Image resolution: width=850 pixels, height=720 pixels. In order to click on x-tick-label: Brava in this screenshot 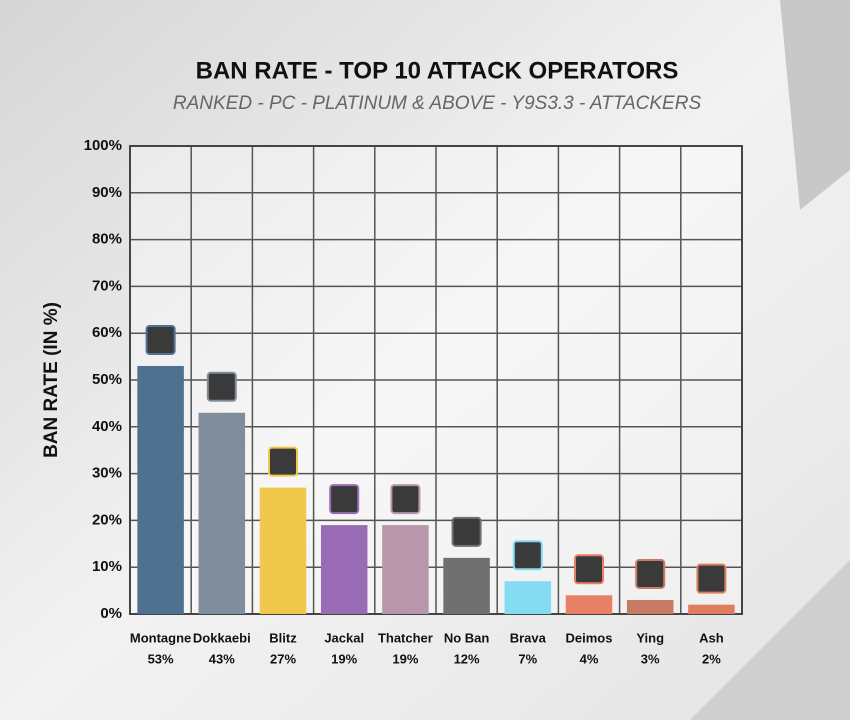, I will do `click(528, 637)`.